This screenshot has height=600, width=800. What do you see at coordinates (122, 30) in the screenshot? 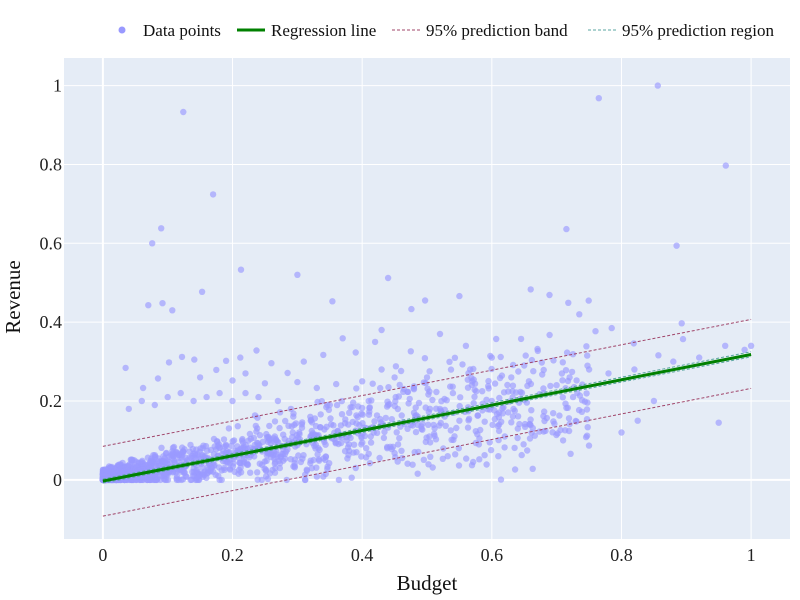
I see `legend-points-marker` at bounding box center [122, 30].